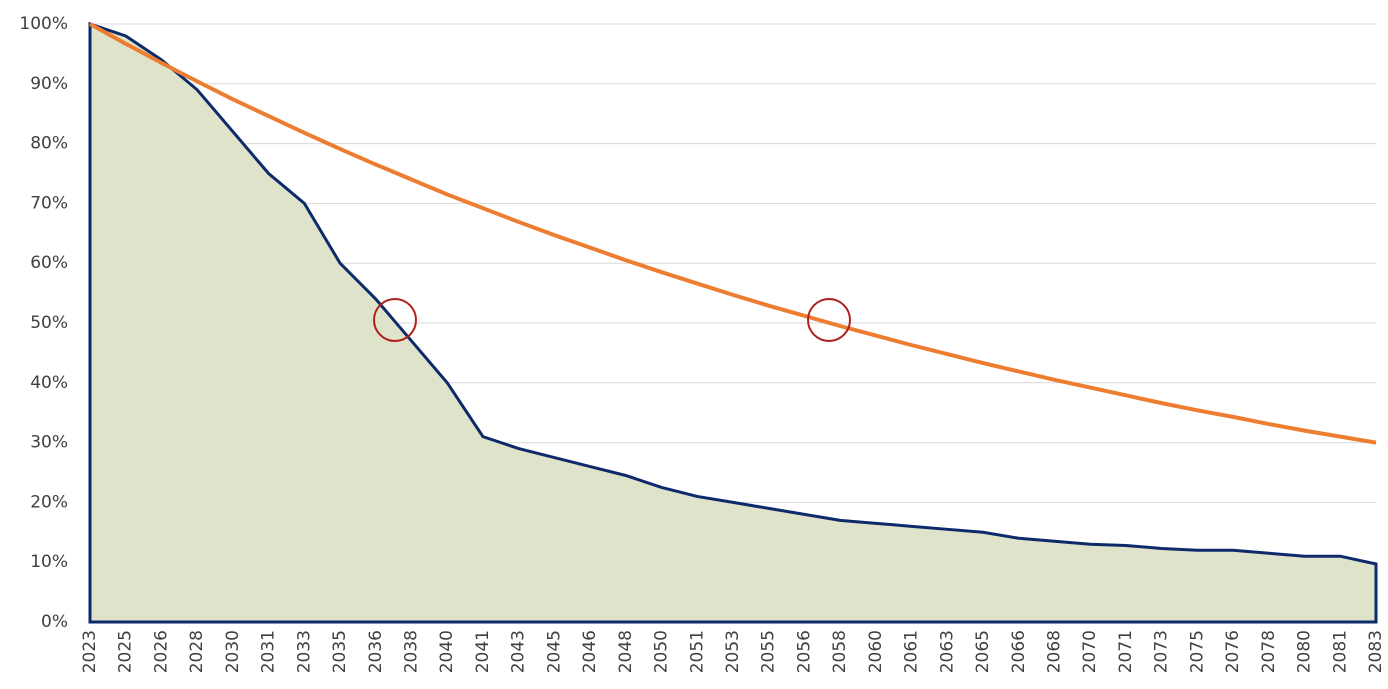 This screenshot has width=1388, height=689. What do you see at coordinates (519, 651) in the screenshot?
I see `x-tick-label: 2043` at bounding box center [519, 651].